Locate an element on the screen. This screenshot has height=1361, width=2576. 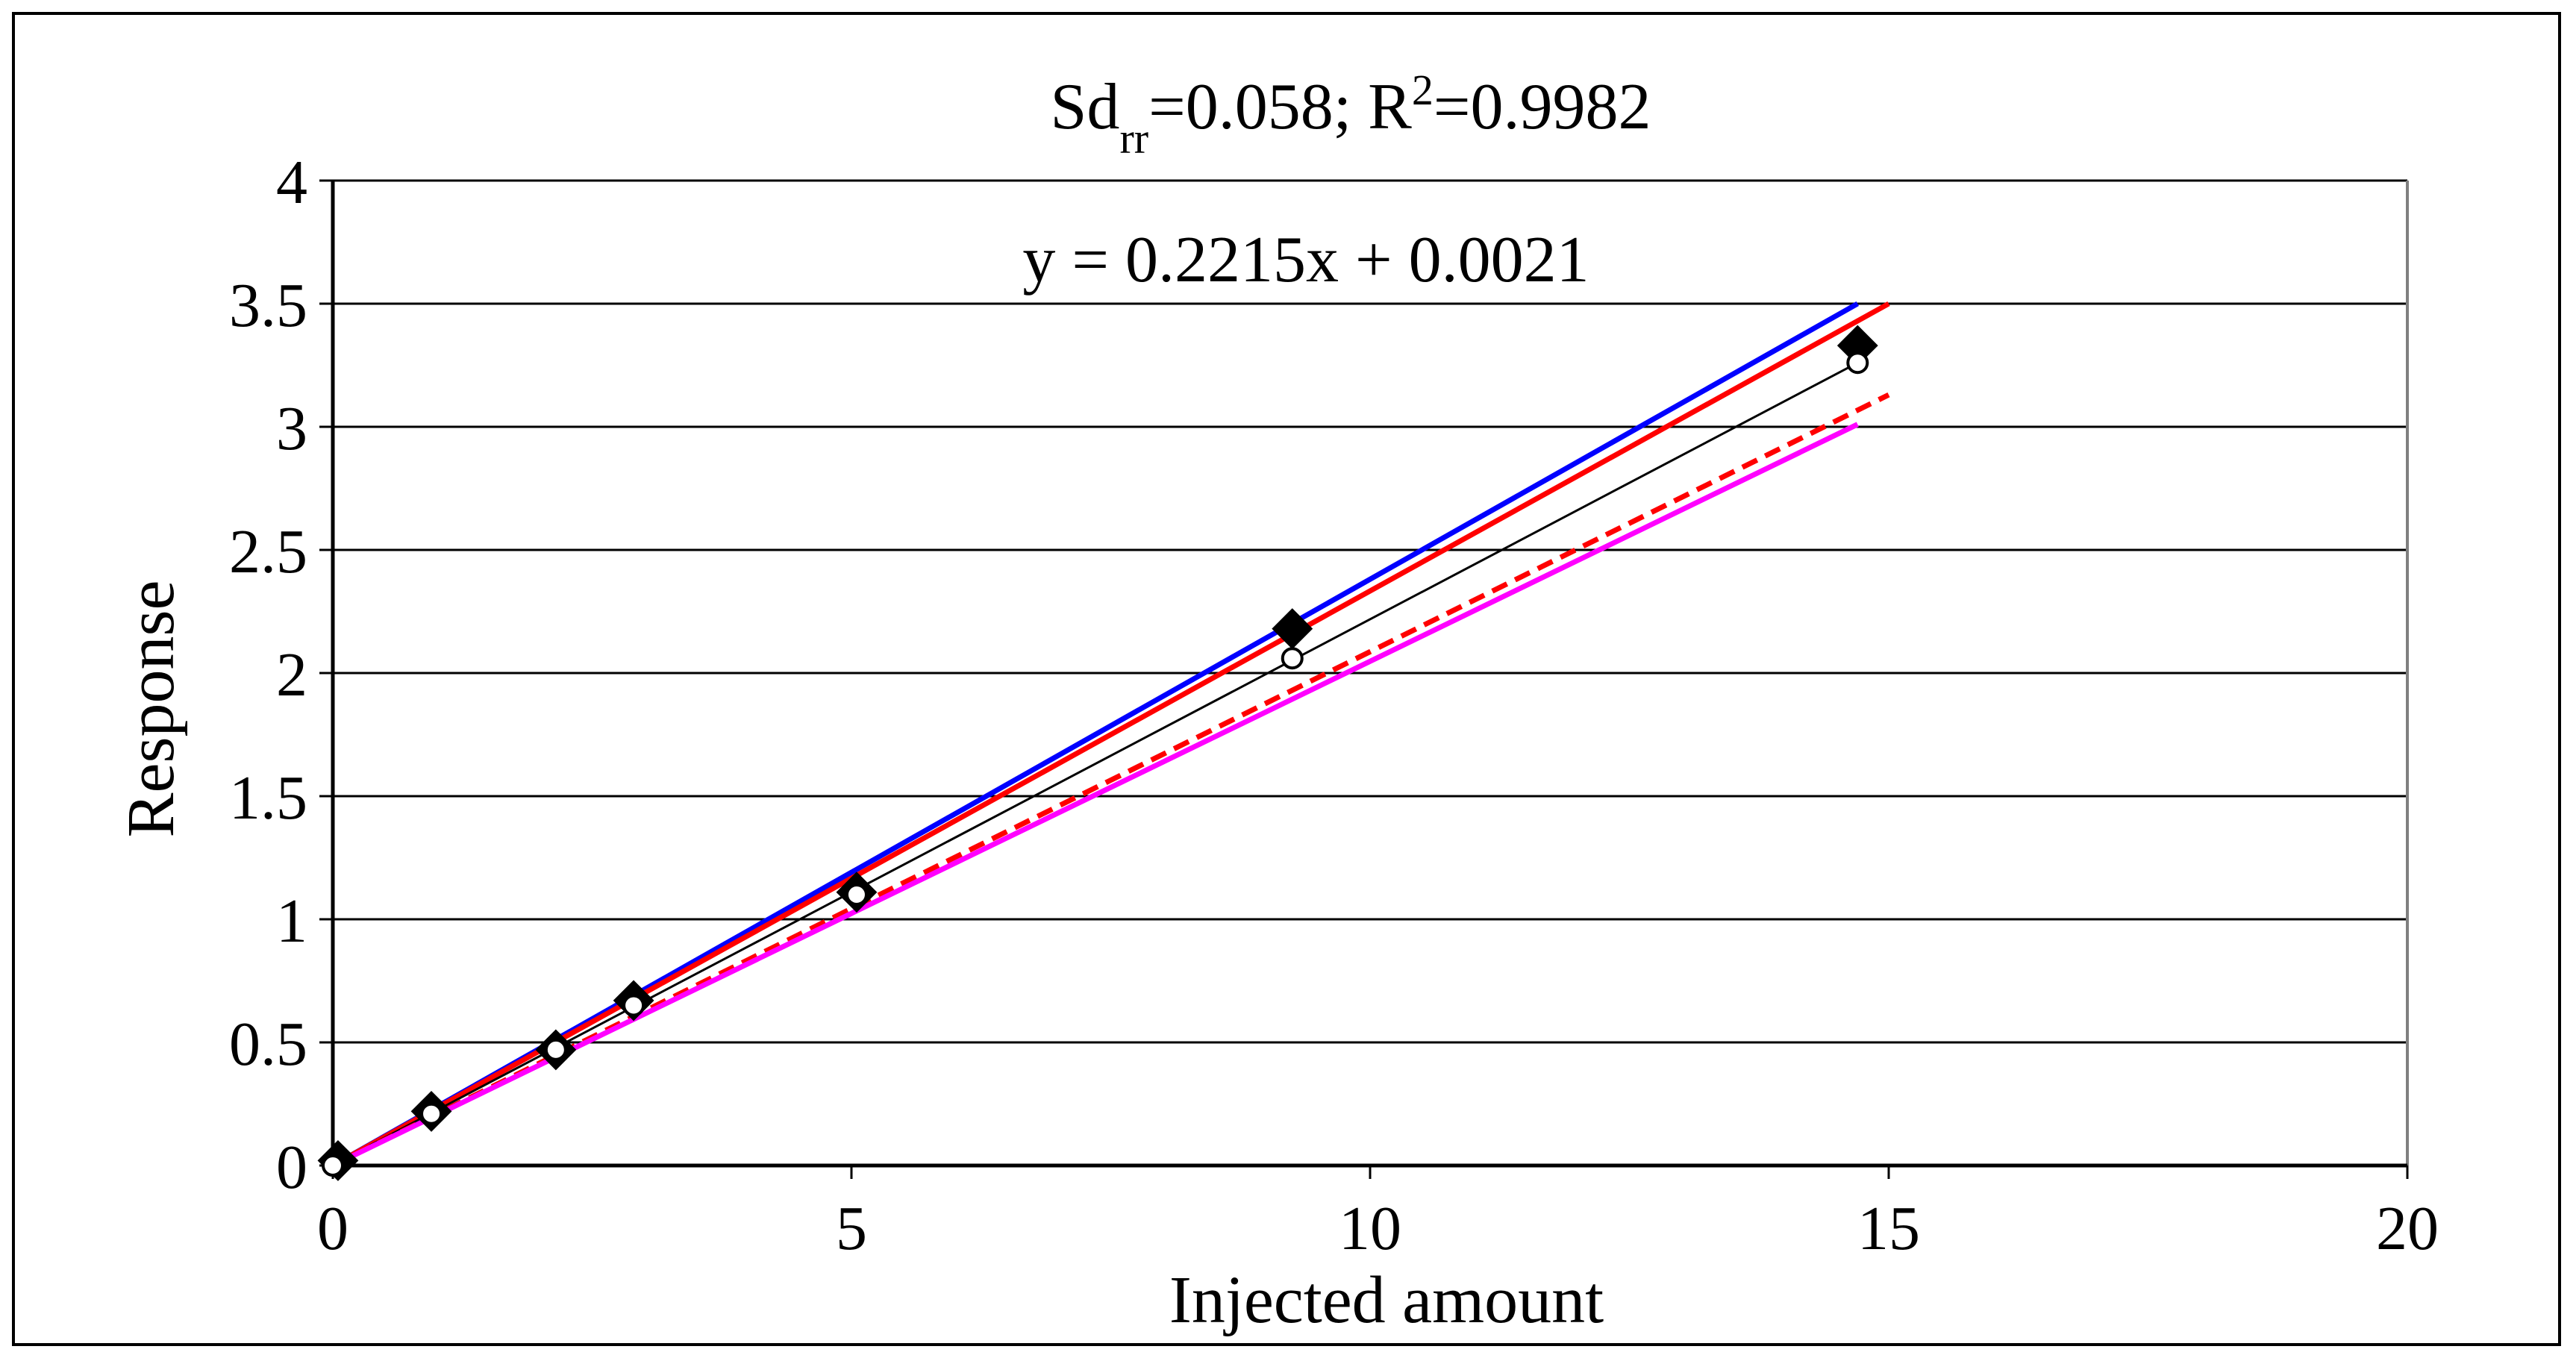
y-tick-label: 0 is located at coordinates (291, 1167).